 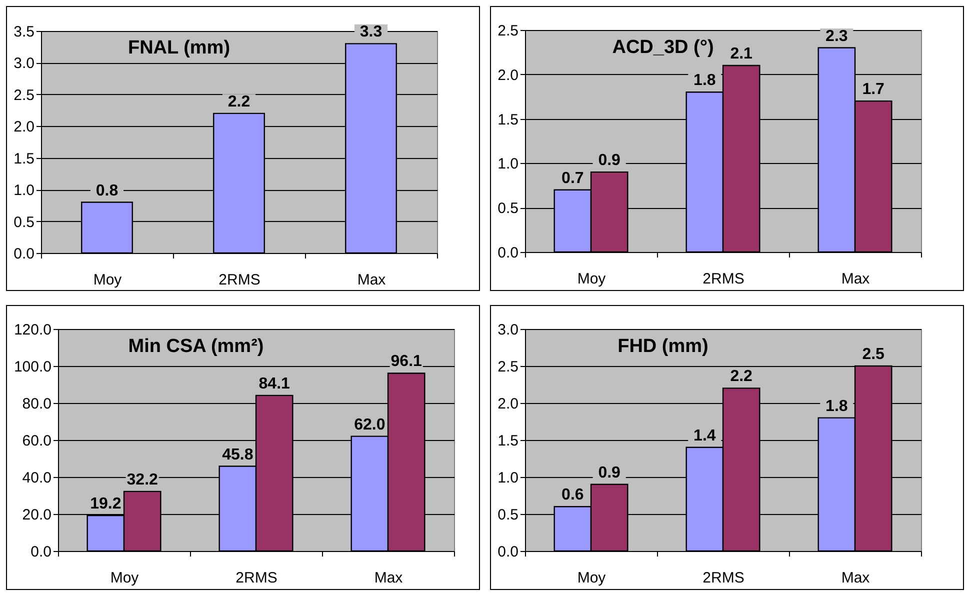 I want to click on y-tick-label: 40.0, so click(x=37, y=478).